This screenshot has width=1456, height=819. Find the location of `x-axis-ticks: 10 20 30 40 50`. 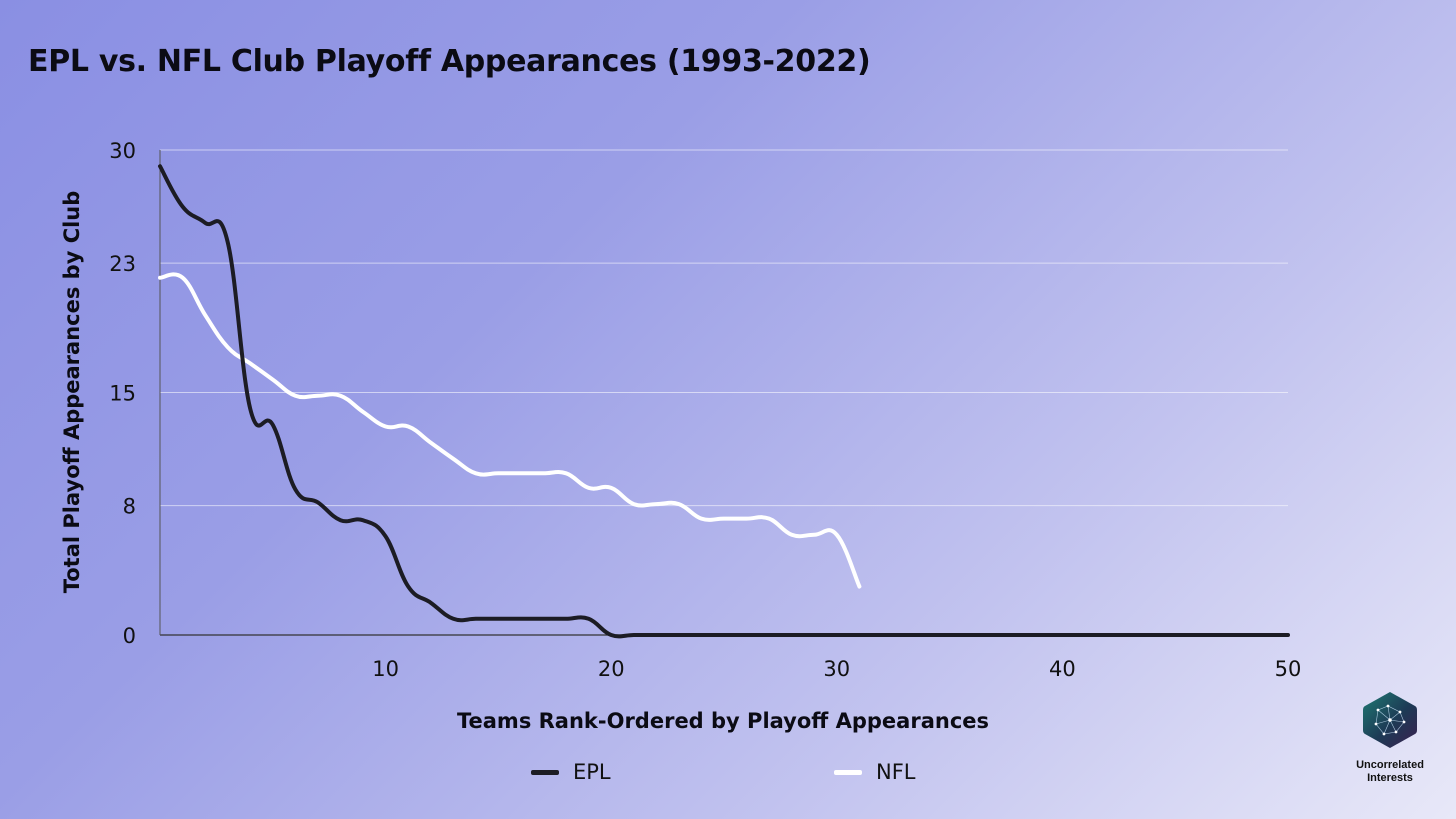

x-axis-ticks: 10 20 30 40 50 is located at coordinates (836, 669).